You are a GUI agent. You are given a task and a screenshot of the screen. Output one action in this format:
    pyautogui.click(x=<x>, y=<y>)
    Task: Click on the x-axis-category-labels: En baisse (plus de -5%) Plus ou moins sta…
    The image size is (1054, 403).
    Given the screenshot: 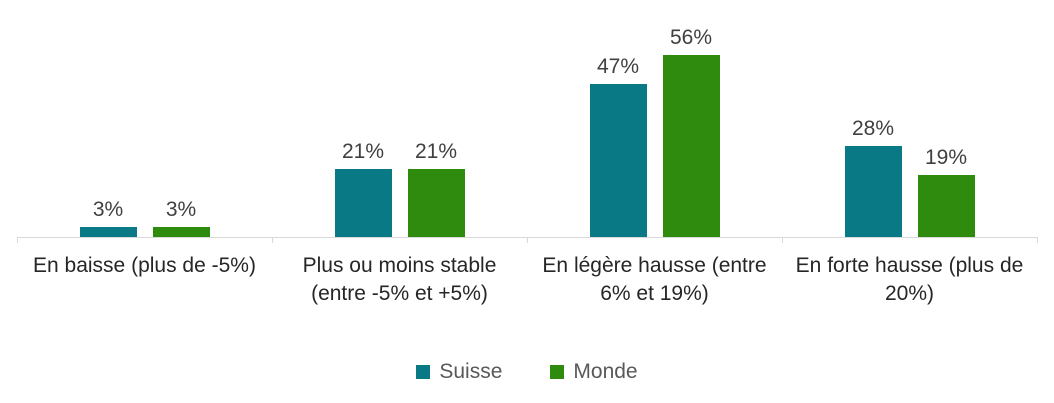 What is the action you would take?
    pyautogui.click(x=527, y=280)
    